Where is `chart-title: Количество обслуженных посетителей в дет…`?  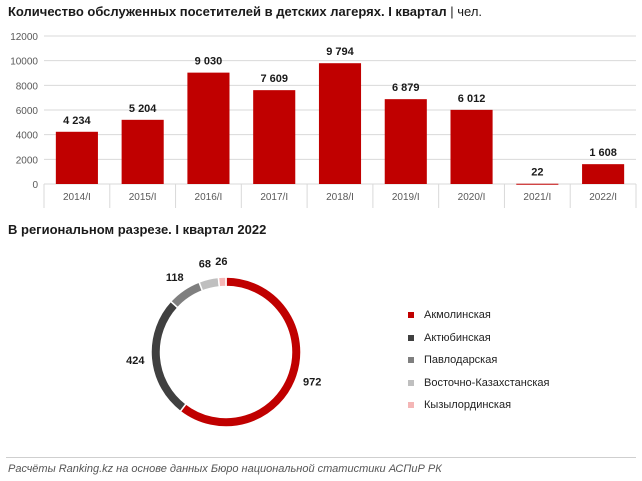 chart-title: Количество обслуженных посетителей в дет… is located at coordinates (245, 11).